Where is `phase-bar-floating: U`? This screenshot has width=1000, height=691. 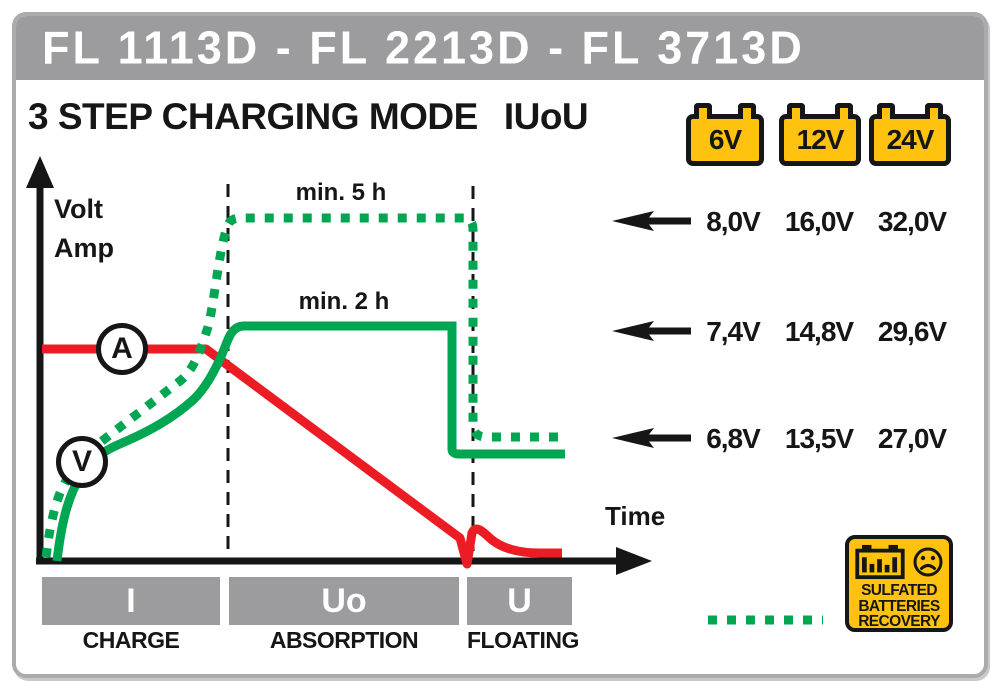
phase-bar-floating: U is located at coordinates (519, 601).